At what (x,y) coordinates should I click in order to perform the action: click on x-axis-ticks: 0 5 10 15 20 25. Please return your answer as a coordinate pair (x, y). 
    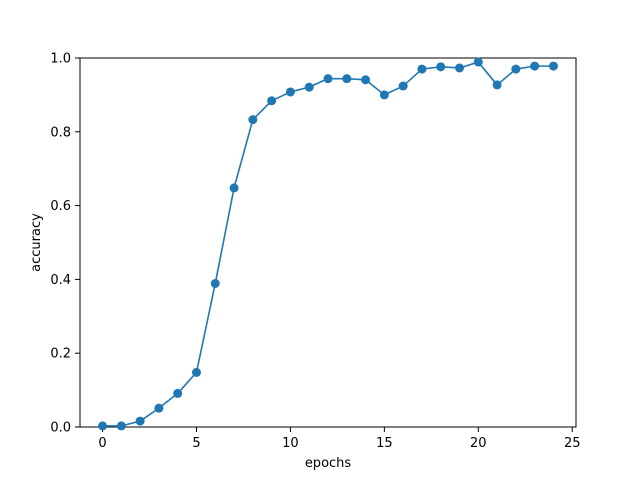
    Looking at the image, I should click on (339, 439).